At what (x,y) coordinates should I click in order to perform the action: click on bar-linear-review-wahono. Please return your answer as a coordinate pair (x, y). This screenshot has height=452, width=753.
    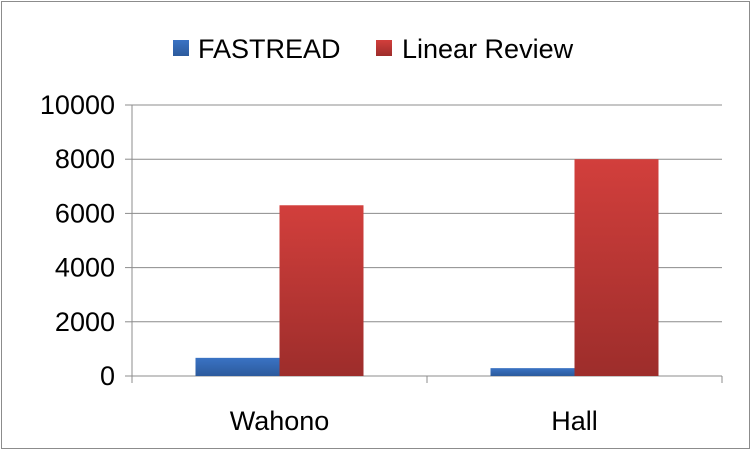
    Looking at the image, I should click on (321, 290).